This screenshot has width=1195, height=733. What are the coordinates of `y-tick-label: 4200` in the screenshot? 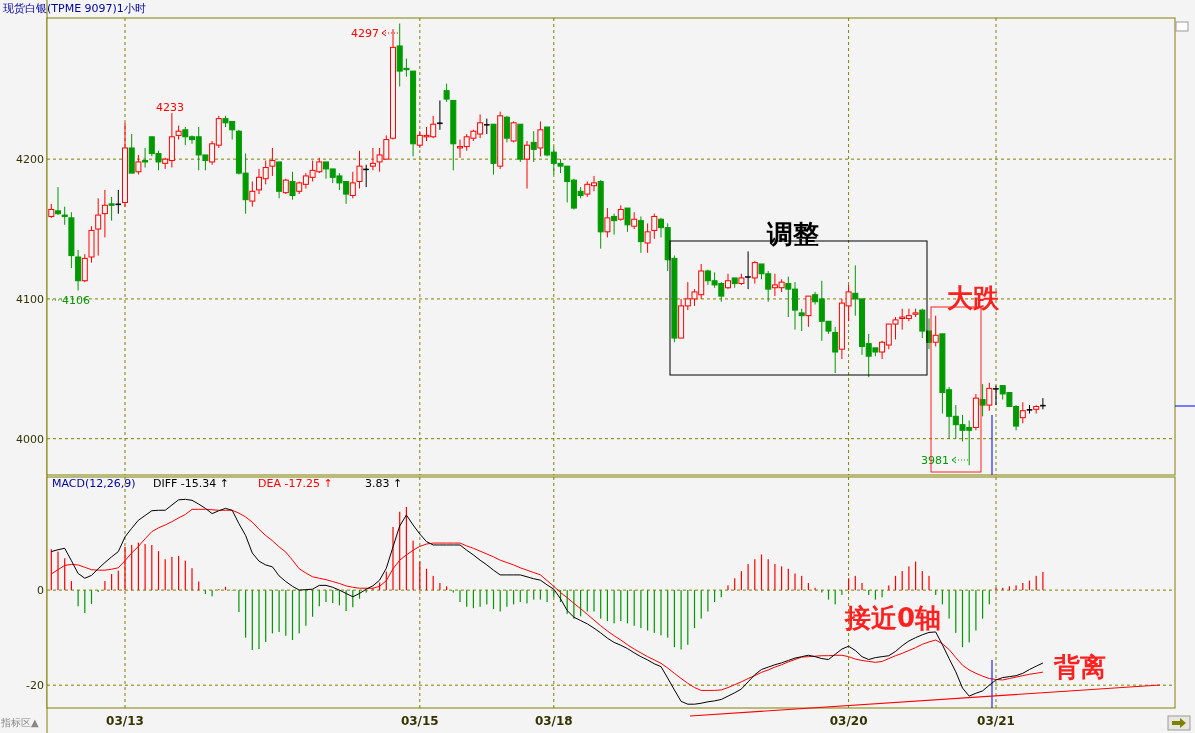 It's located at (30, 160).